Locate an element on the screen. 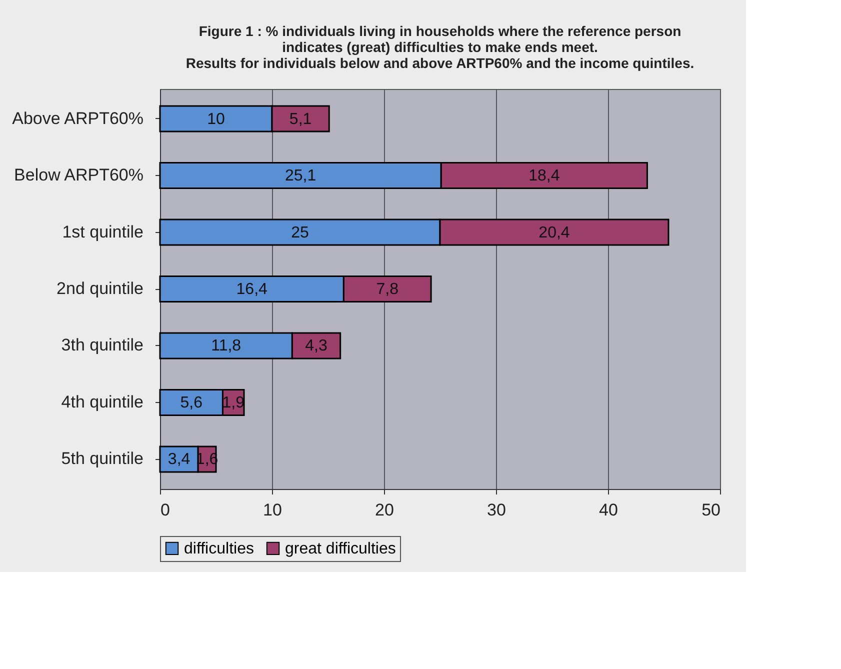 This screenshot has width=841, height=669. y-tick-label: 1st quintile is located at coordinates (103, 232).